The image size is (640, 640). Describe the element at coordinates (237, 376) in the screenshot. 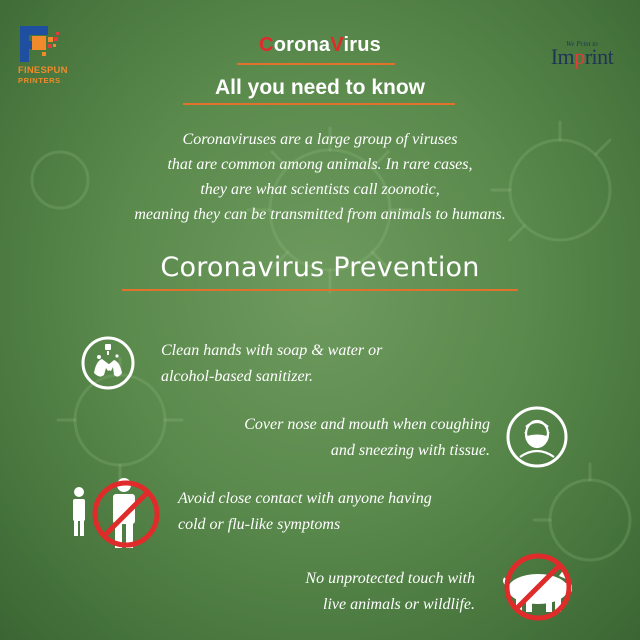

I see `tip-line: alcohol-based sanitizer.` at that location.